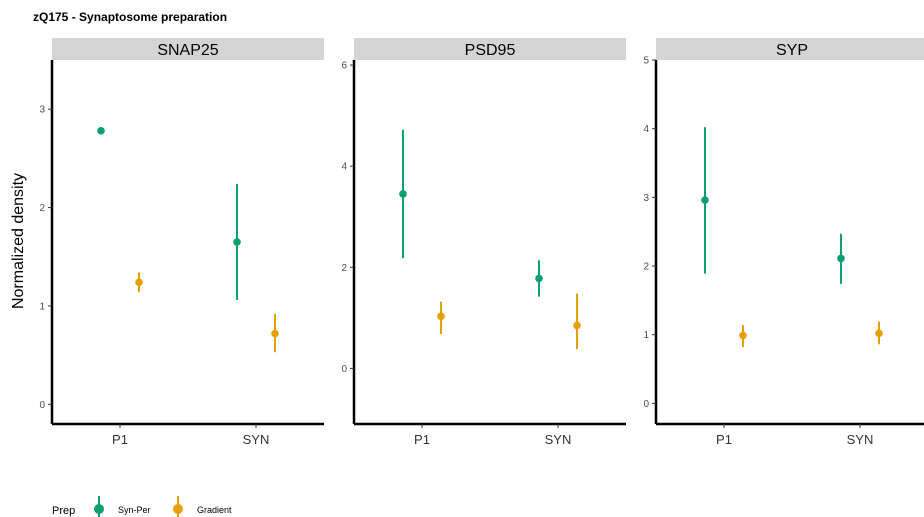 This screenshot has height=517, width=924. Describe the element at coordinates (99, 509) in the screenshot. I see `legend-key-syn-per-point` at that location.